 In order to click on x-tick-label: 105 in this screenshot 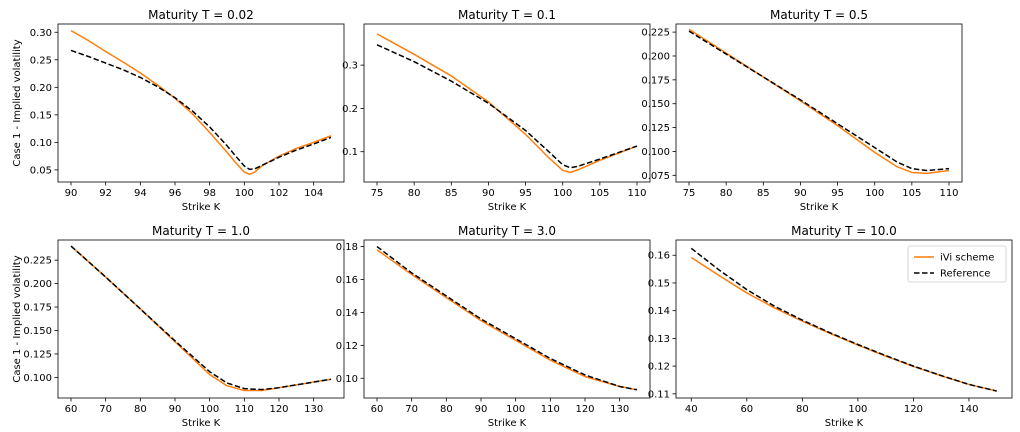, I will do `click(911, 193)`.